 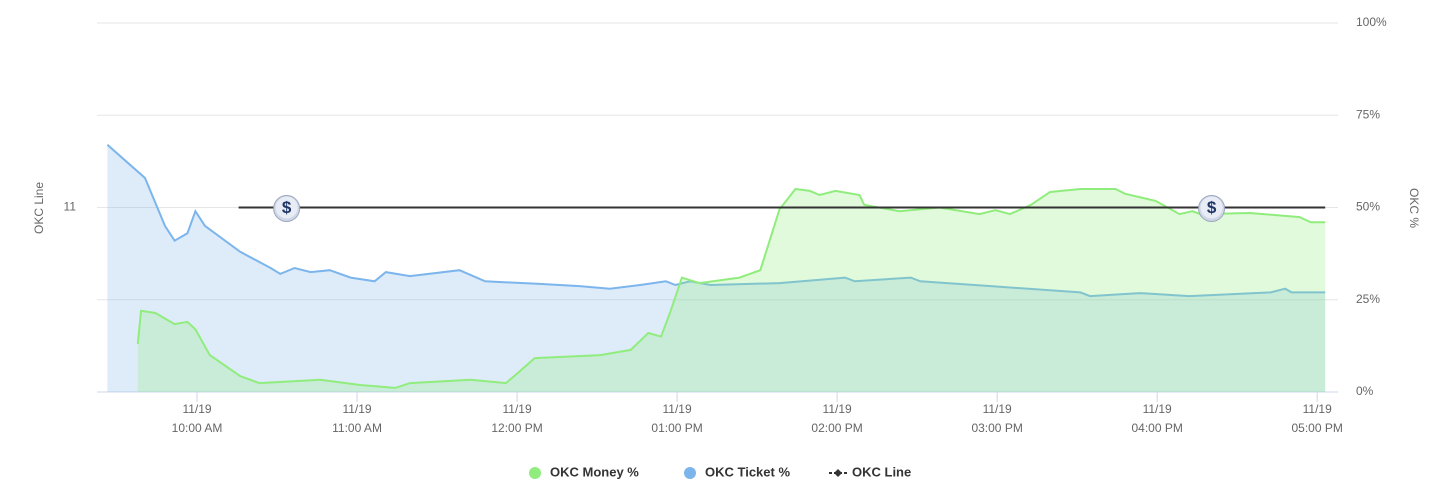 What do you see at coordinates (594, 471) in the screenshot?
I see `legend-text: OKC Money %` at bounding box center [594, 471].